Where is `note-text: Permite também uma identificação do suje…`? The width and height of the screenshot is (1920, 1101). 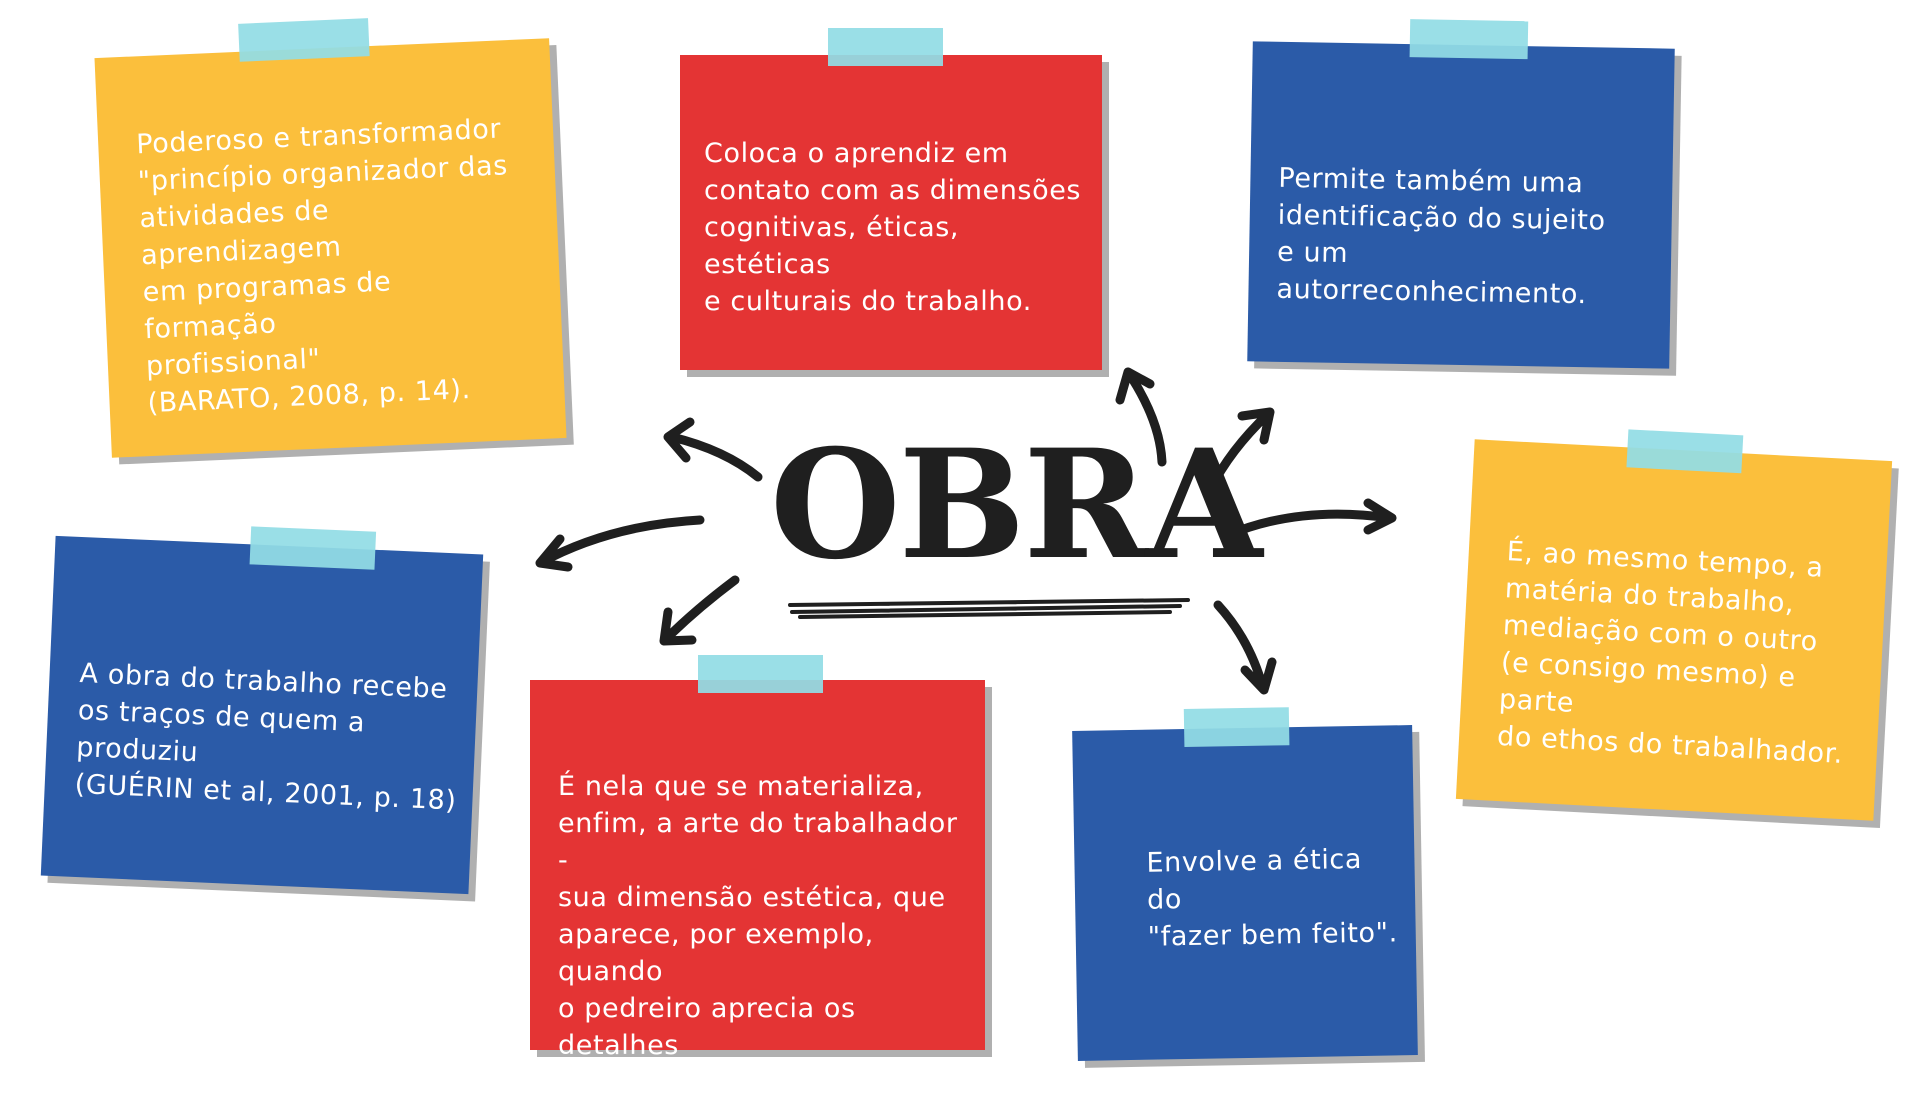 note-text: Permite também uma identificação do suje… is located at coordinates (1441, 236).